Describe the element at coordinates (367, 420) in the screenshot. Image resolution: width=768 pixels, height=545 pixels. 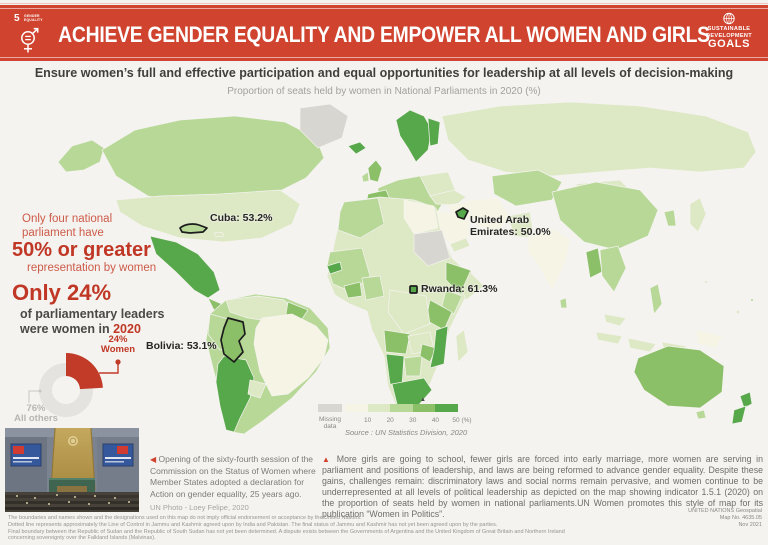
I see `legend-tick: 10` at that location.